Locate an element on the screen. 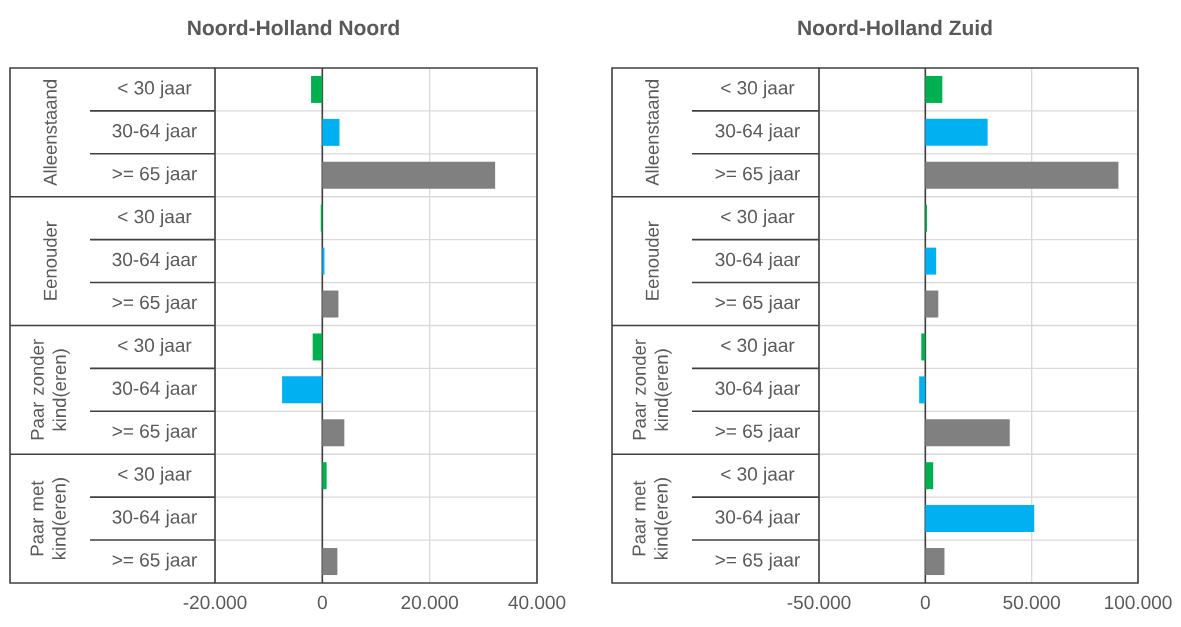  chart-title: Noord-Holland Zuid is located at coordinates (895, 27).